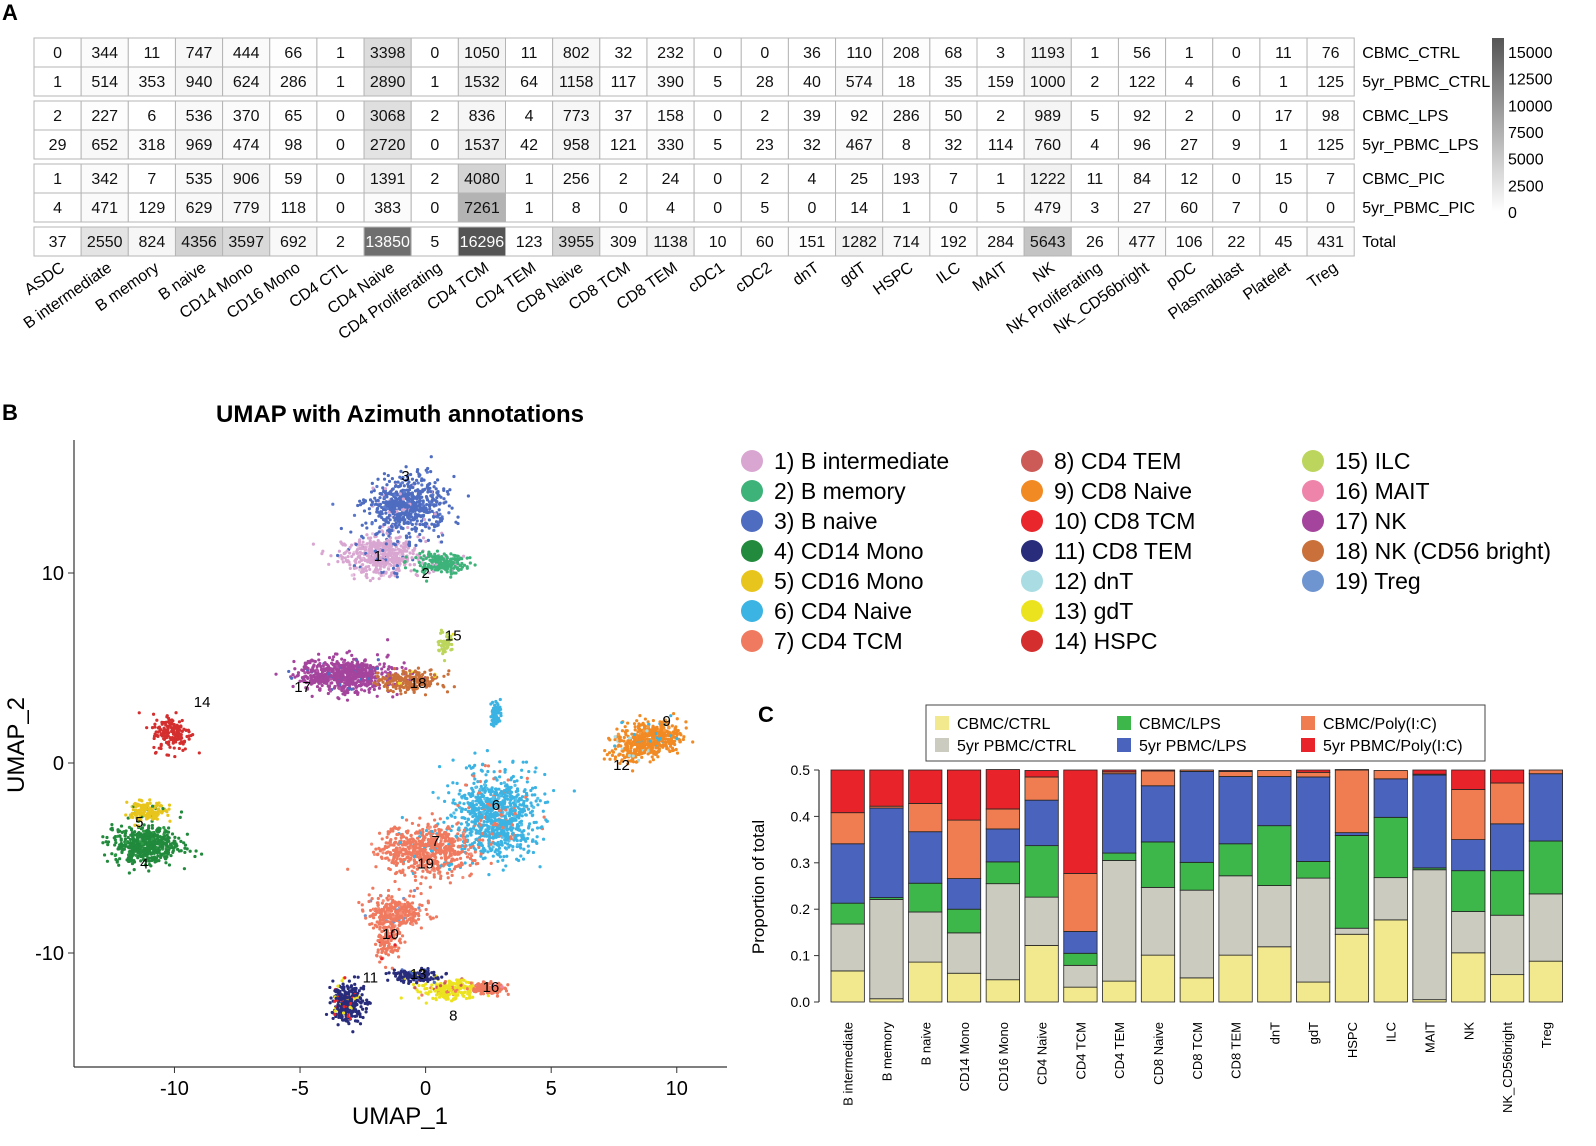 This screenshot has width=1596, height=1146. I want to click on heatmap-value: 3068, so click(388, 116).